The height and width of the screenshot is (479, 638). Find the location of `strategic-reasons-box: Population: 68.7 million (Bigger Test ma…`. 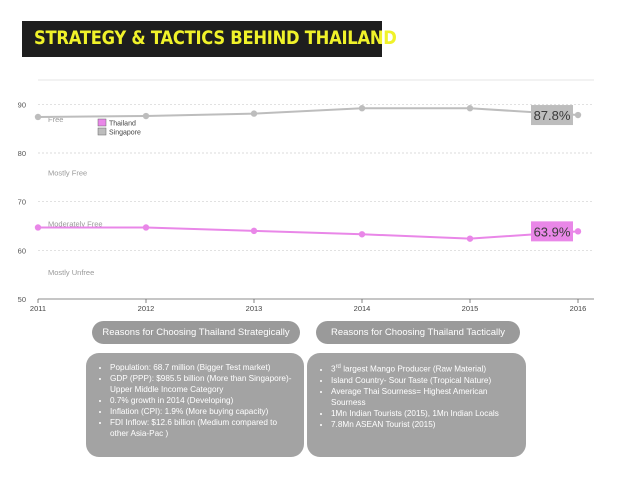

strategic-reasons-box: Population: 68.7 million (Bigger Test ma… is located at coordinates (195, 405).